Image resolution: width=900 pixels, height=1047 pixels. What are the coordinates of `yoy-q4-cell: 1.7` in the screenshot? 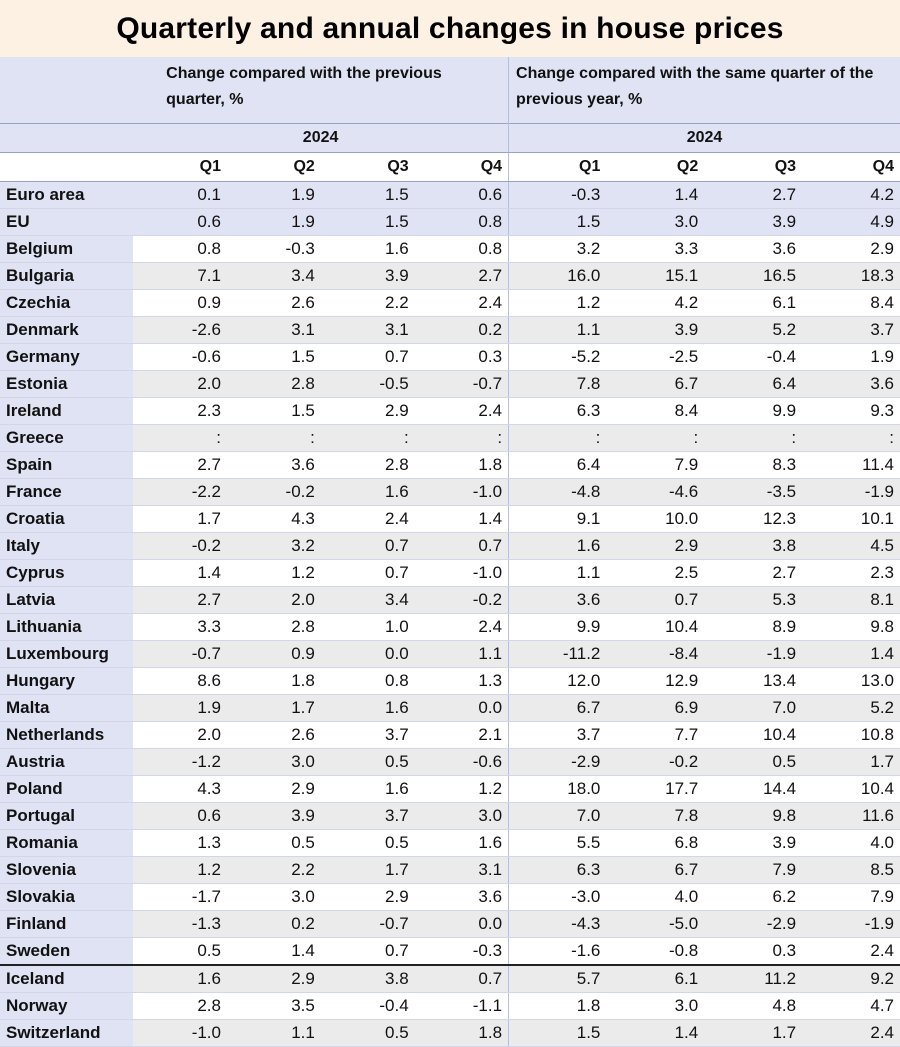 It's located at (851, 762).